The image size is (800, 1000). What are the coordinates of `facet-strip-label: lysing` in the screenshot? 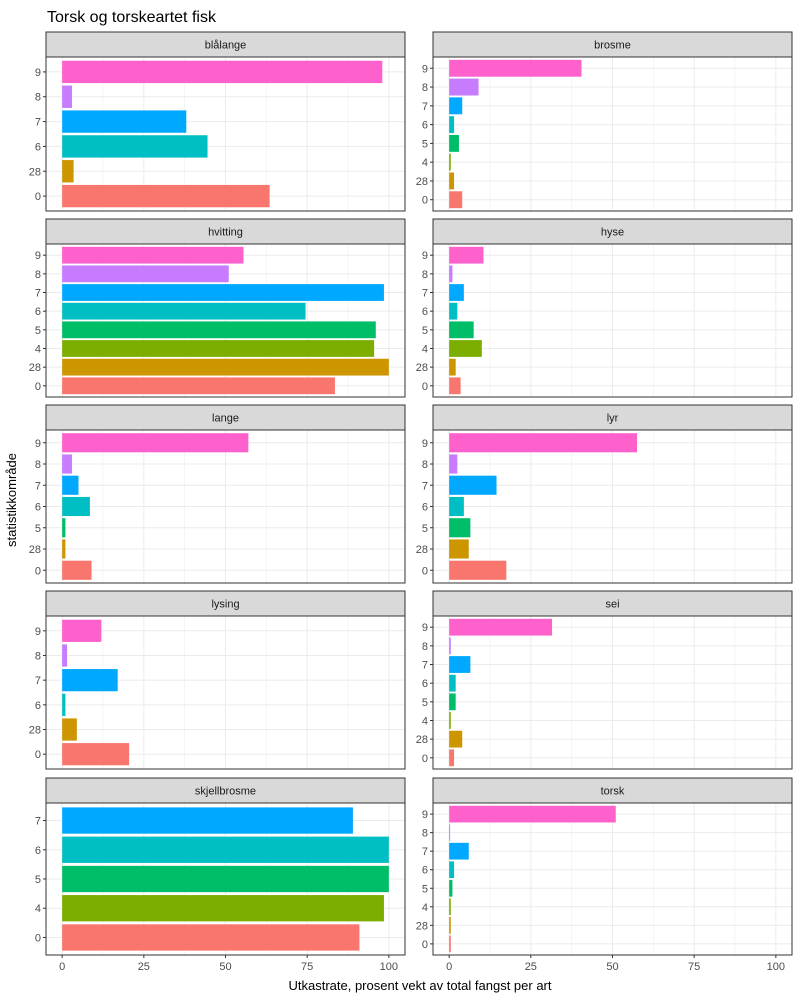 It's located at (225, 605).